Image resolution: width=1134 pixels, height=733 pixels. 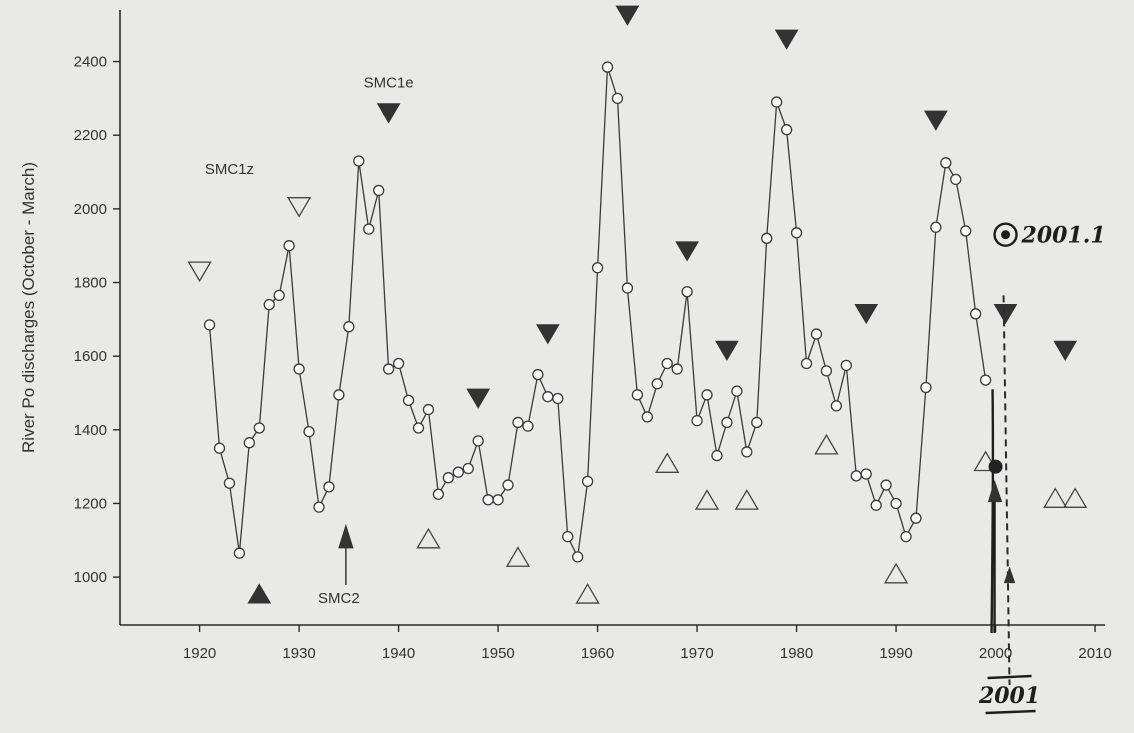 I want to click on handwritten-axis-label: 2001, so click(x=1009, y=696).